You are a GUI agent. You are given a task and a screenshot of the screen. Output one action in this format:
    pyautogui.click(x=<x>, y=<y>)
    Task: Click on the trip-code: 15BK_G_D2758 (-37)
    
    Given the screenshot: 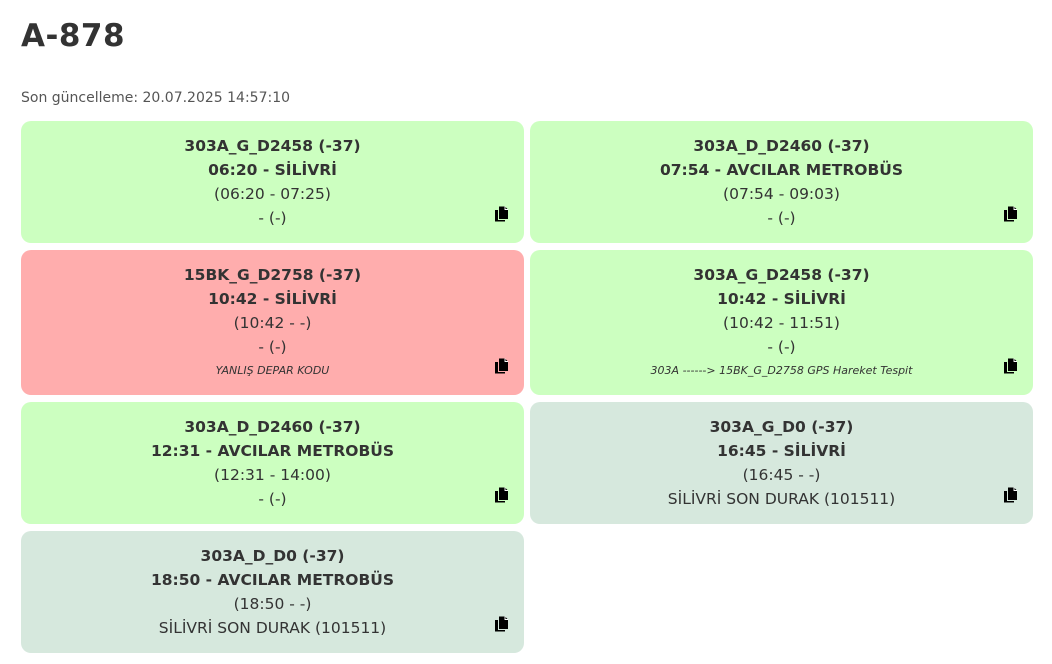 What is the action you would take?
    pyautogui.click(x=272, y=275)
    